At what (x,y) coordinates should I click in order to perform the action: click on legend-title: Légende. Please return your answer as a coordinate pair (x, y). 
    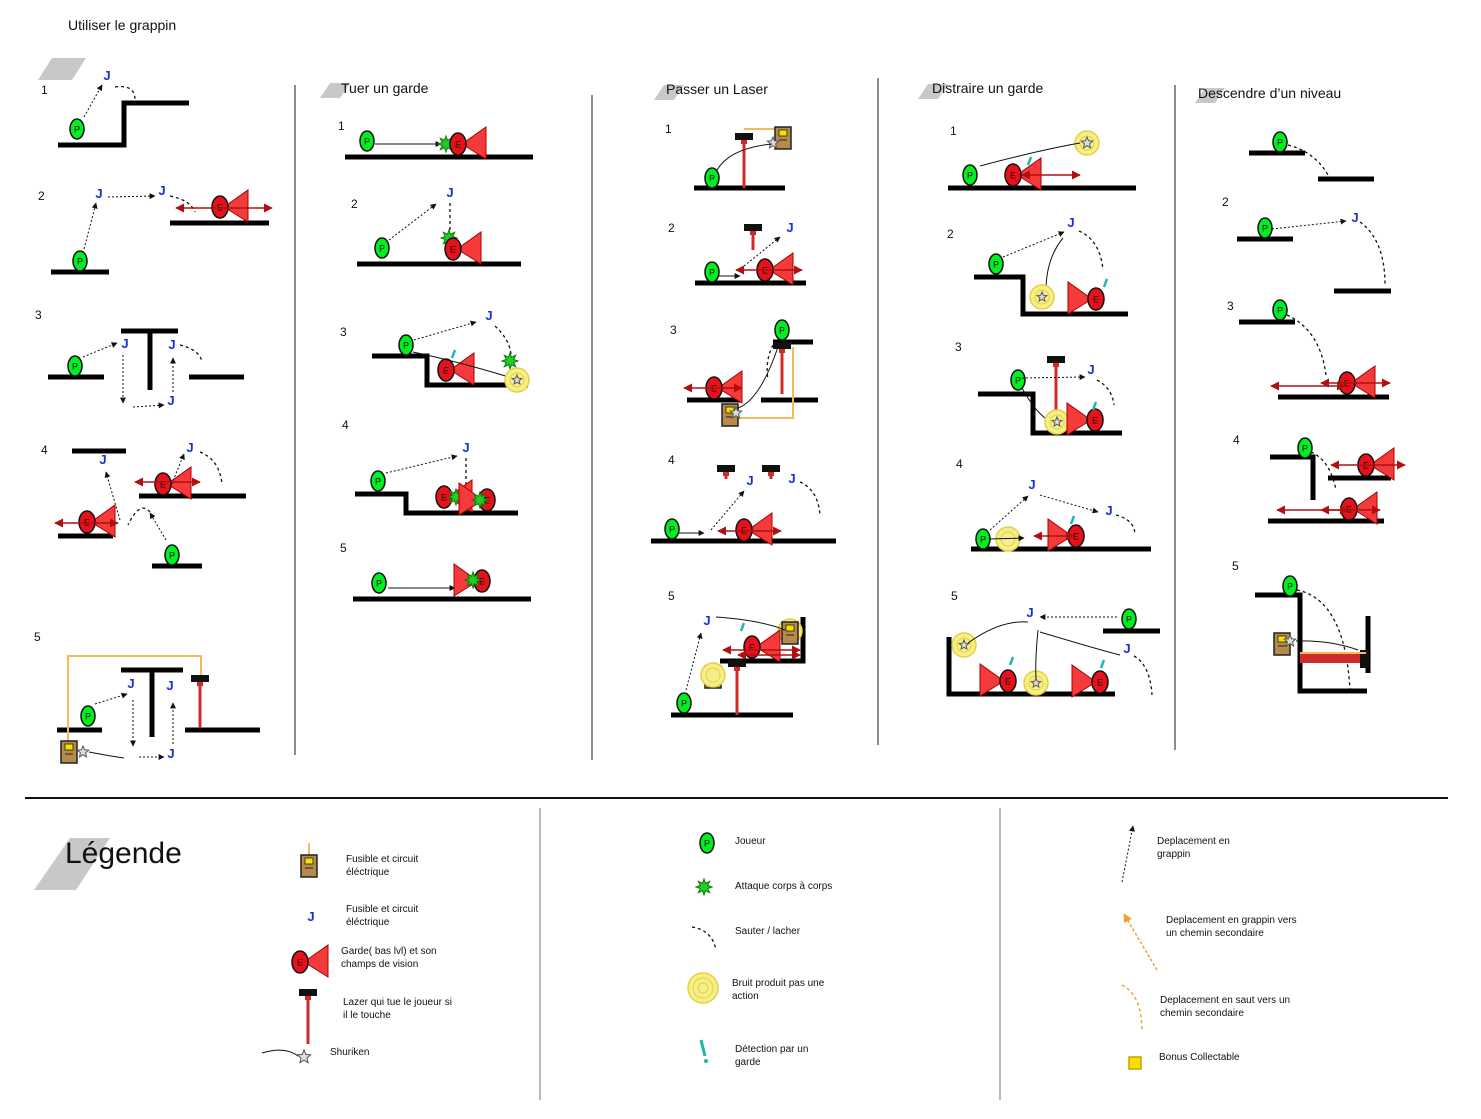
    Looking at the image, I should click on (123, 853).